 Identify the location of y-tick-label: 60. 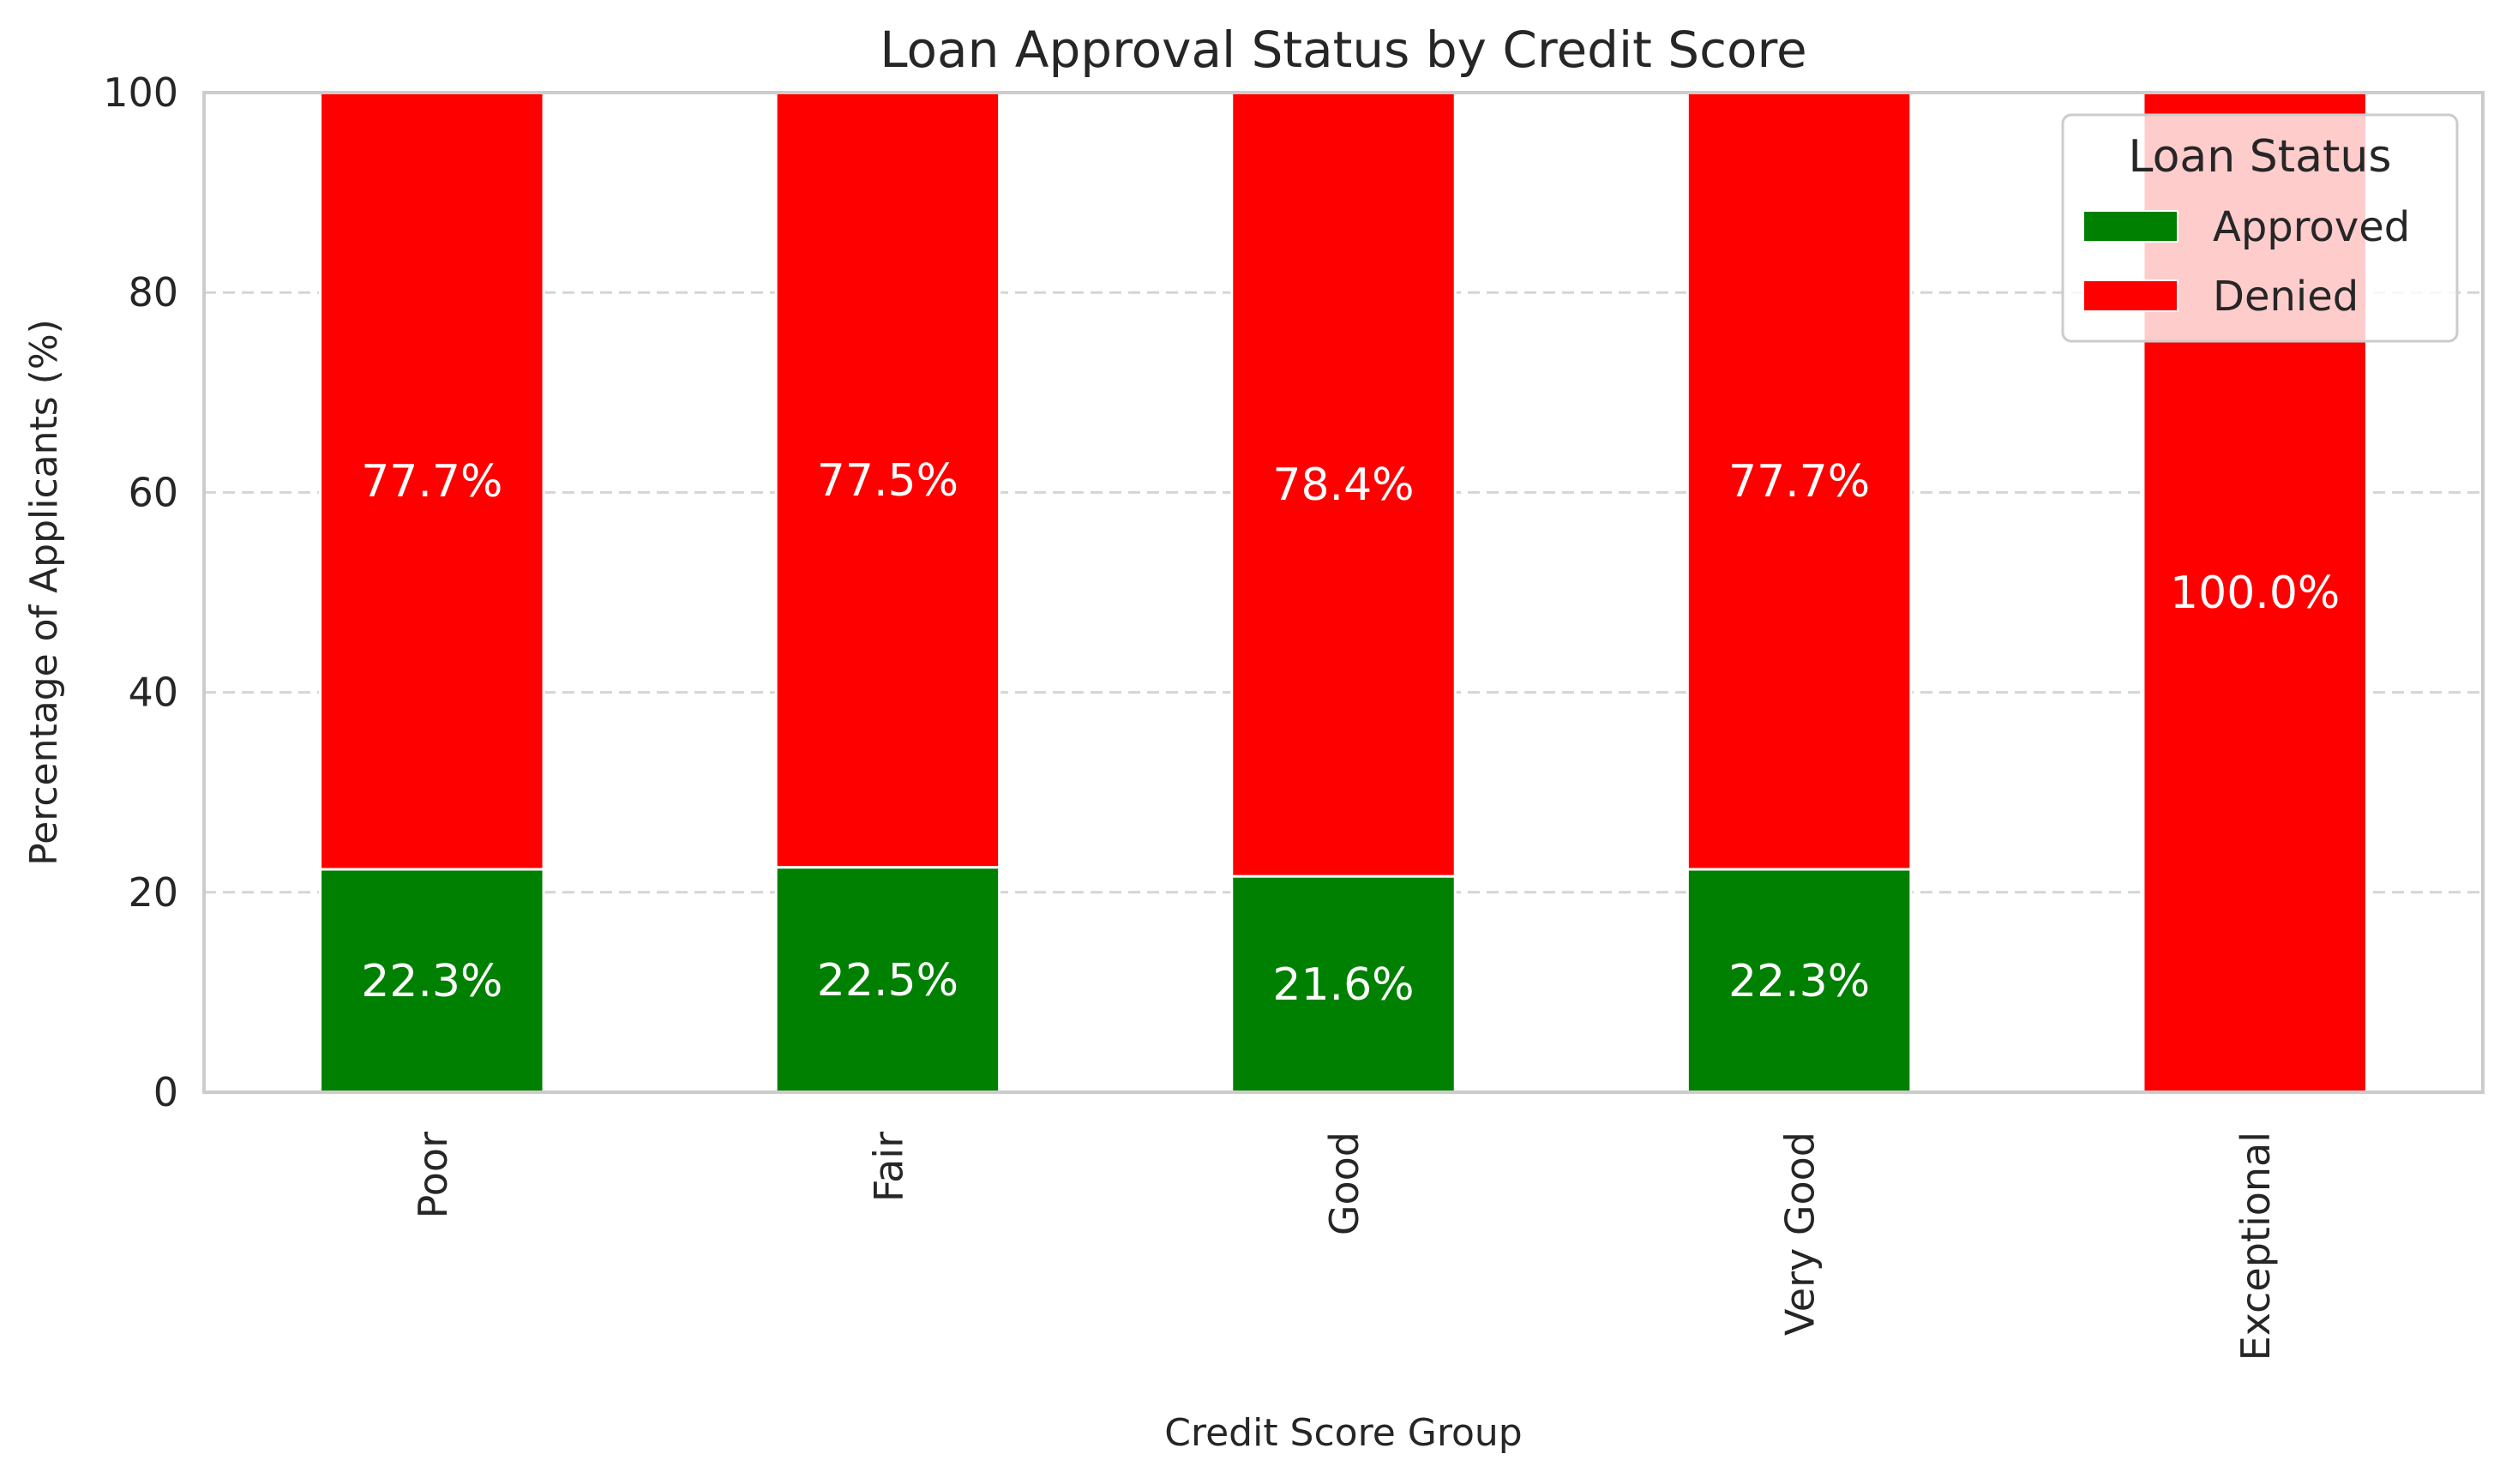
(153, 492).